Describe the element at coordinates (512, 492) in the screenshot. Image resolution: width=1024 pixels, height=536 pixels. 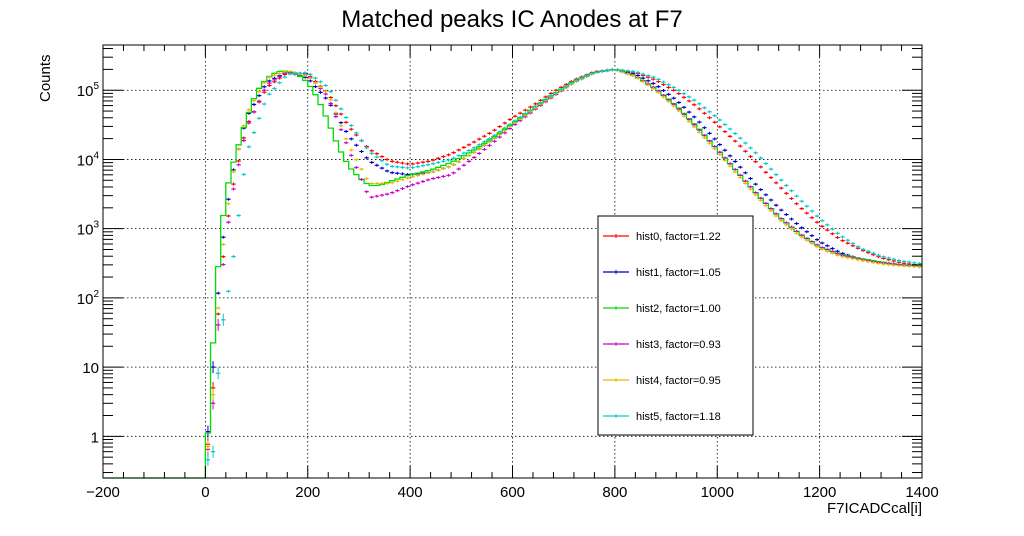
I see `x-tick-label: 600` at that location.